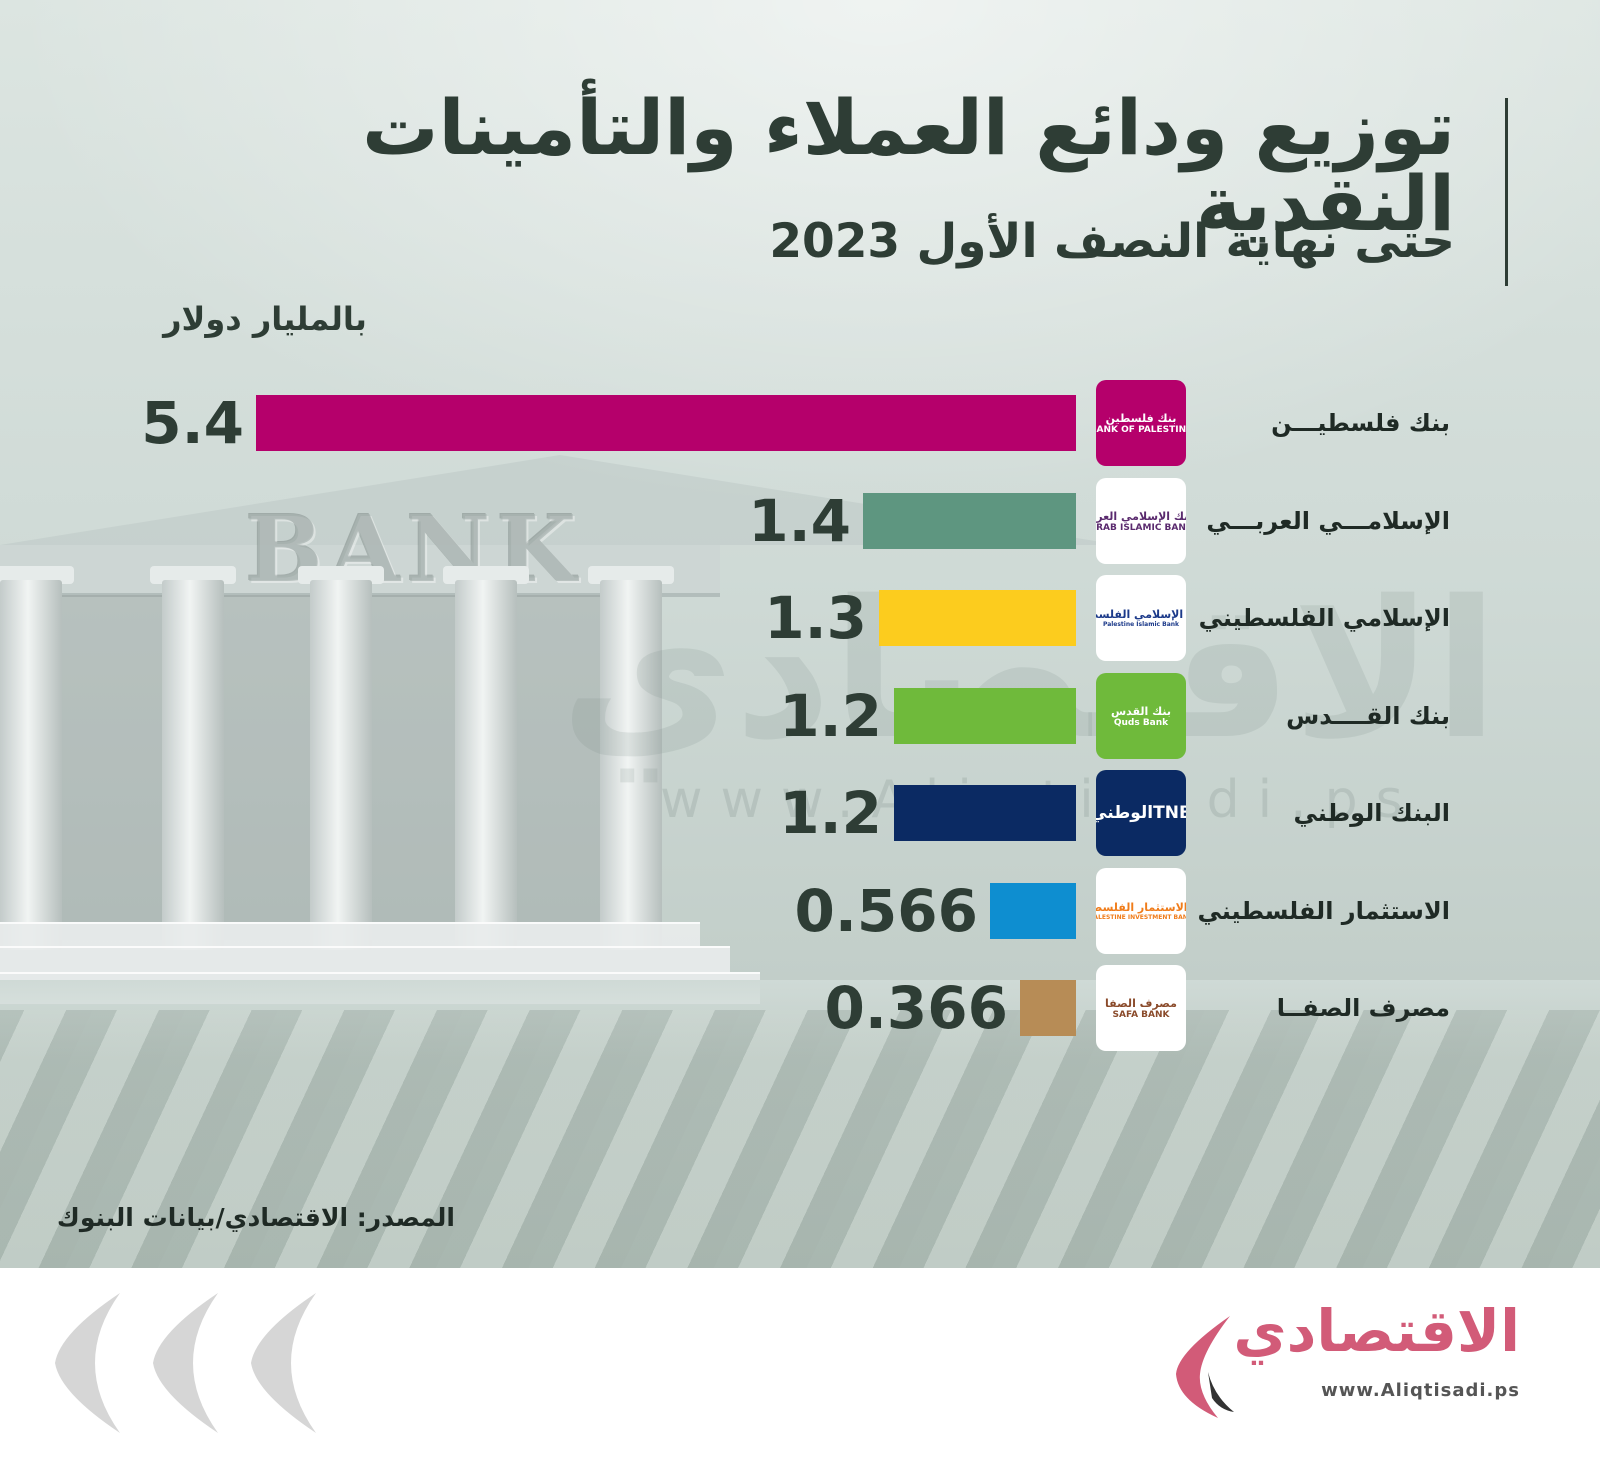  Describe the element at coordinates (1205, 1367) in the screenshot. I see `brand-mark-icon` at that location.